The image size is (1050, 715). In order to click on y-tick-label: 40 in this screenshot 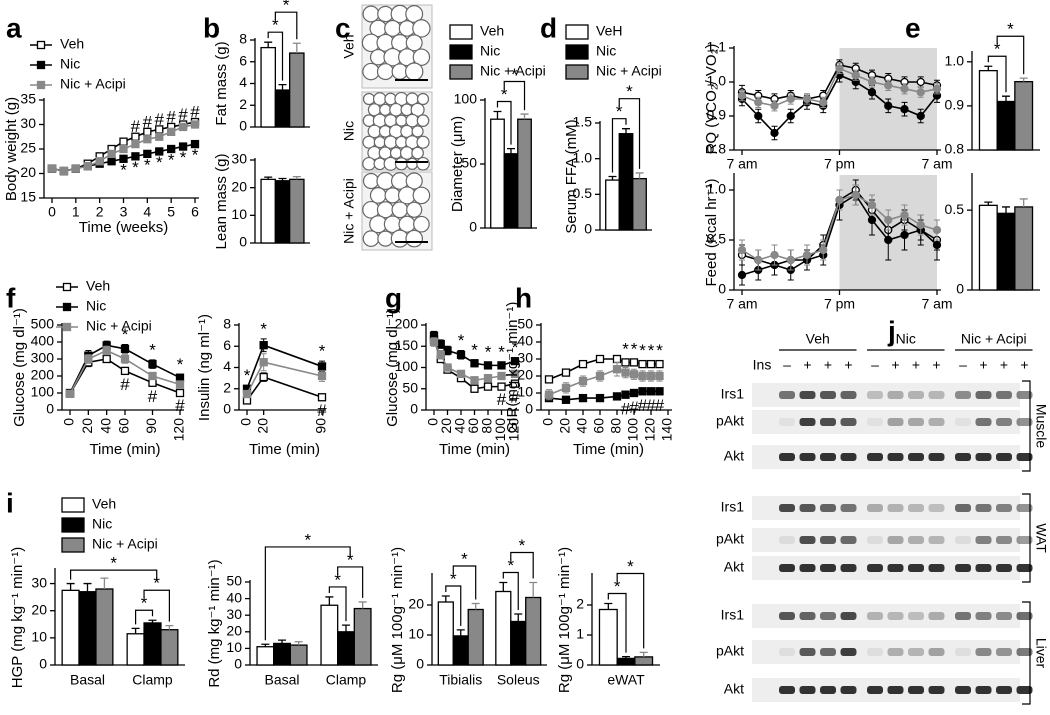, I will do `click(525, 341)`.